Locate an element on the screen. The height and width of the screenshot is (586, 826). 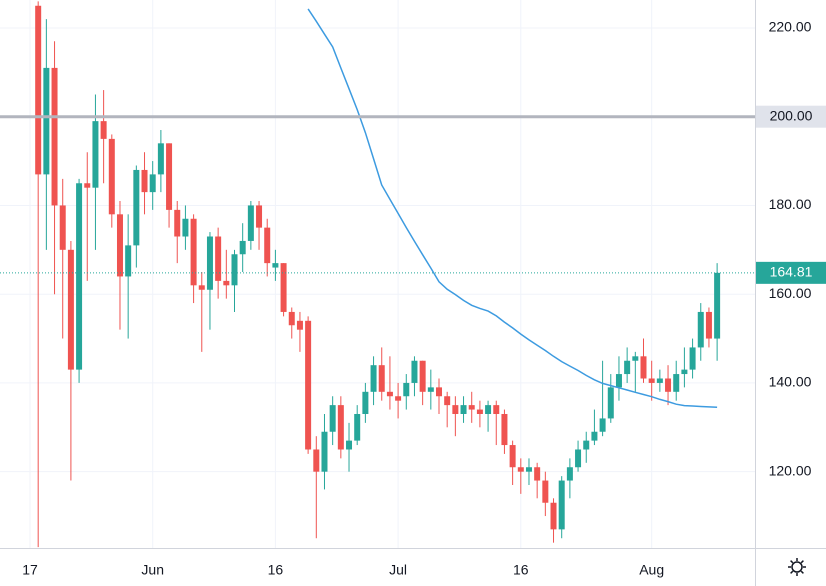
hline-label-box is located at coordinates (791, 116).